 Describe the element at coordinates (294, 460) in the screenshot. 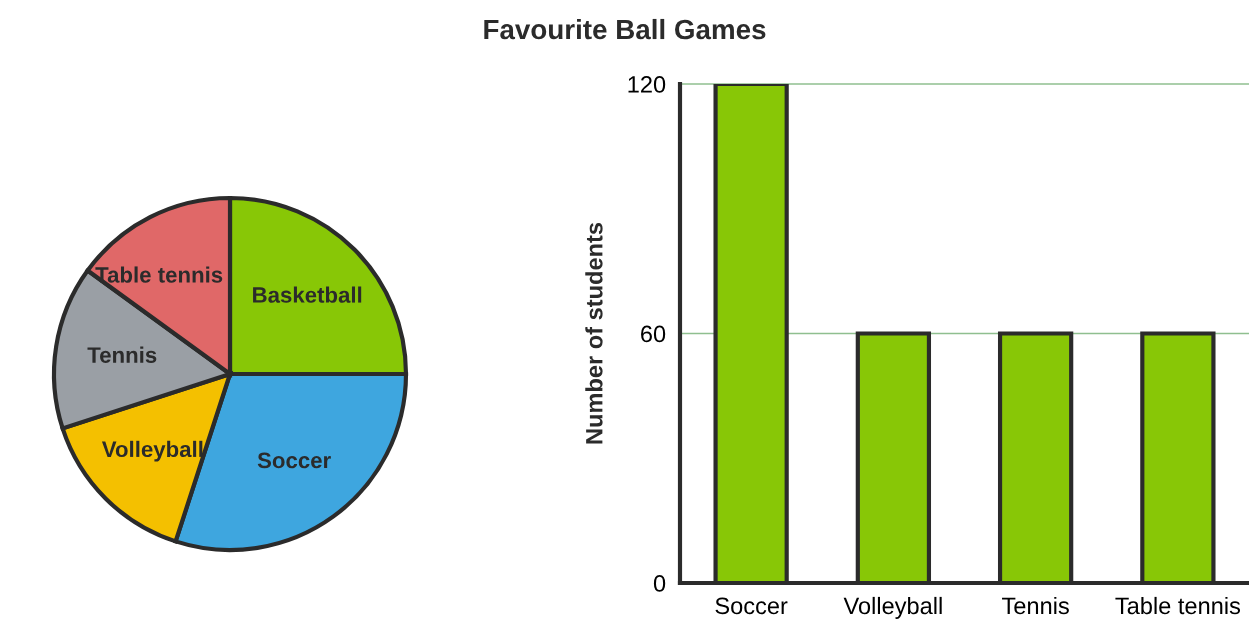

I see `slice-label: Soccer` at that location.